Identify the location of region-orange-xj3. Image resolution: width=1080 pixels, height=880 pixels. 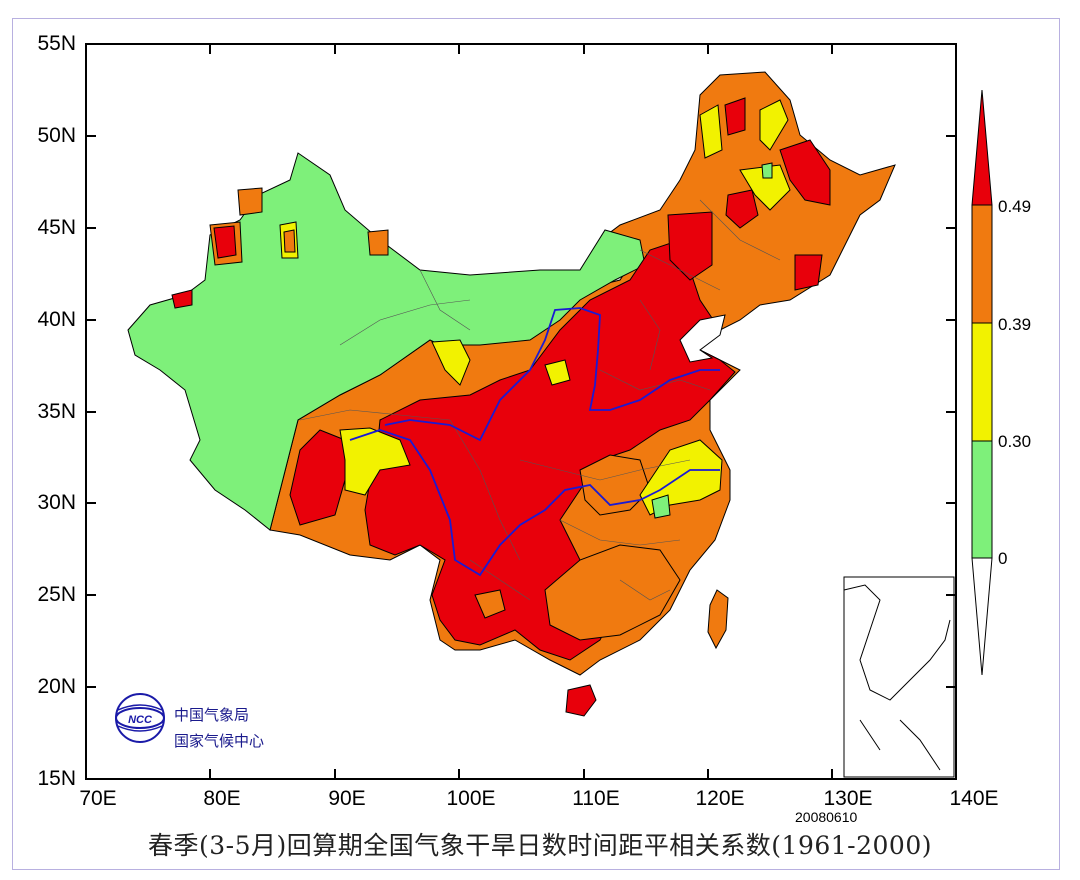
(378, 242).